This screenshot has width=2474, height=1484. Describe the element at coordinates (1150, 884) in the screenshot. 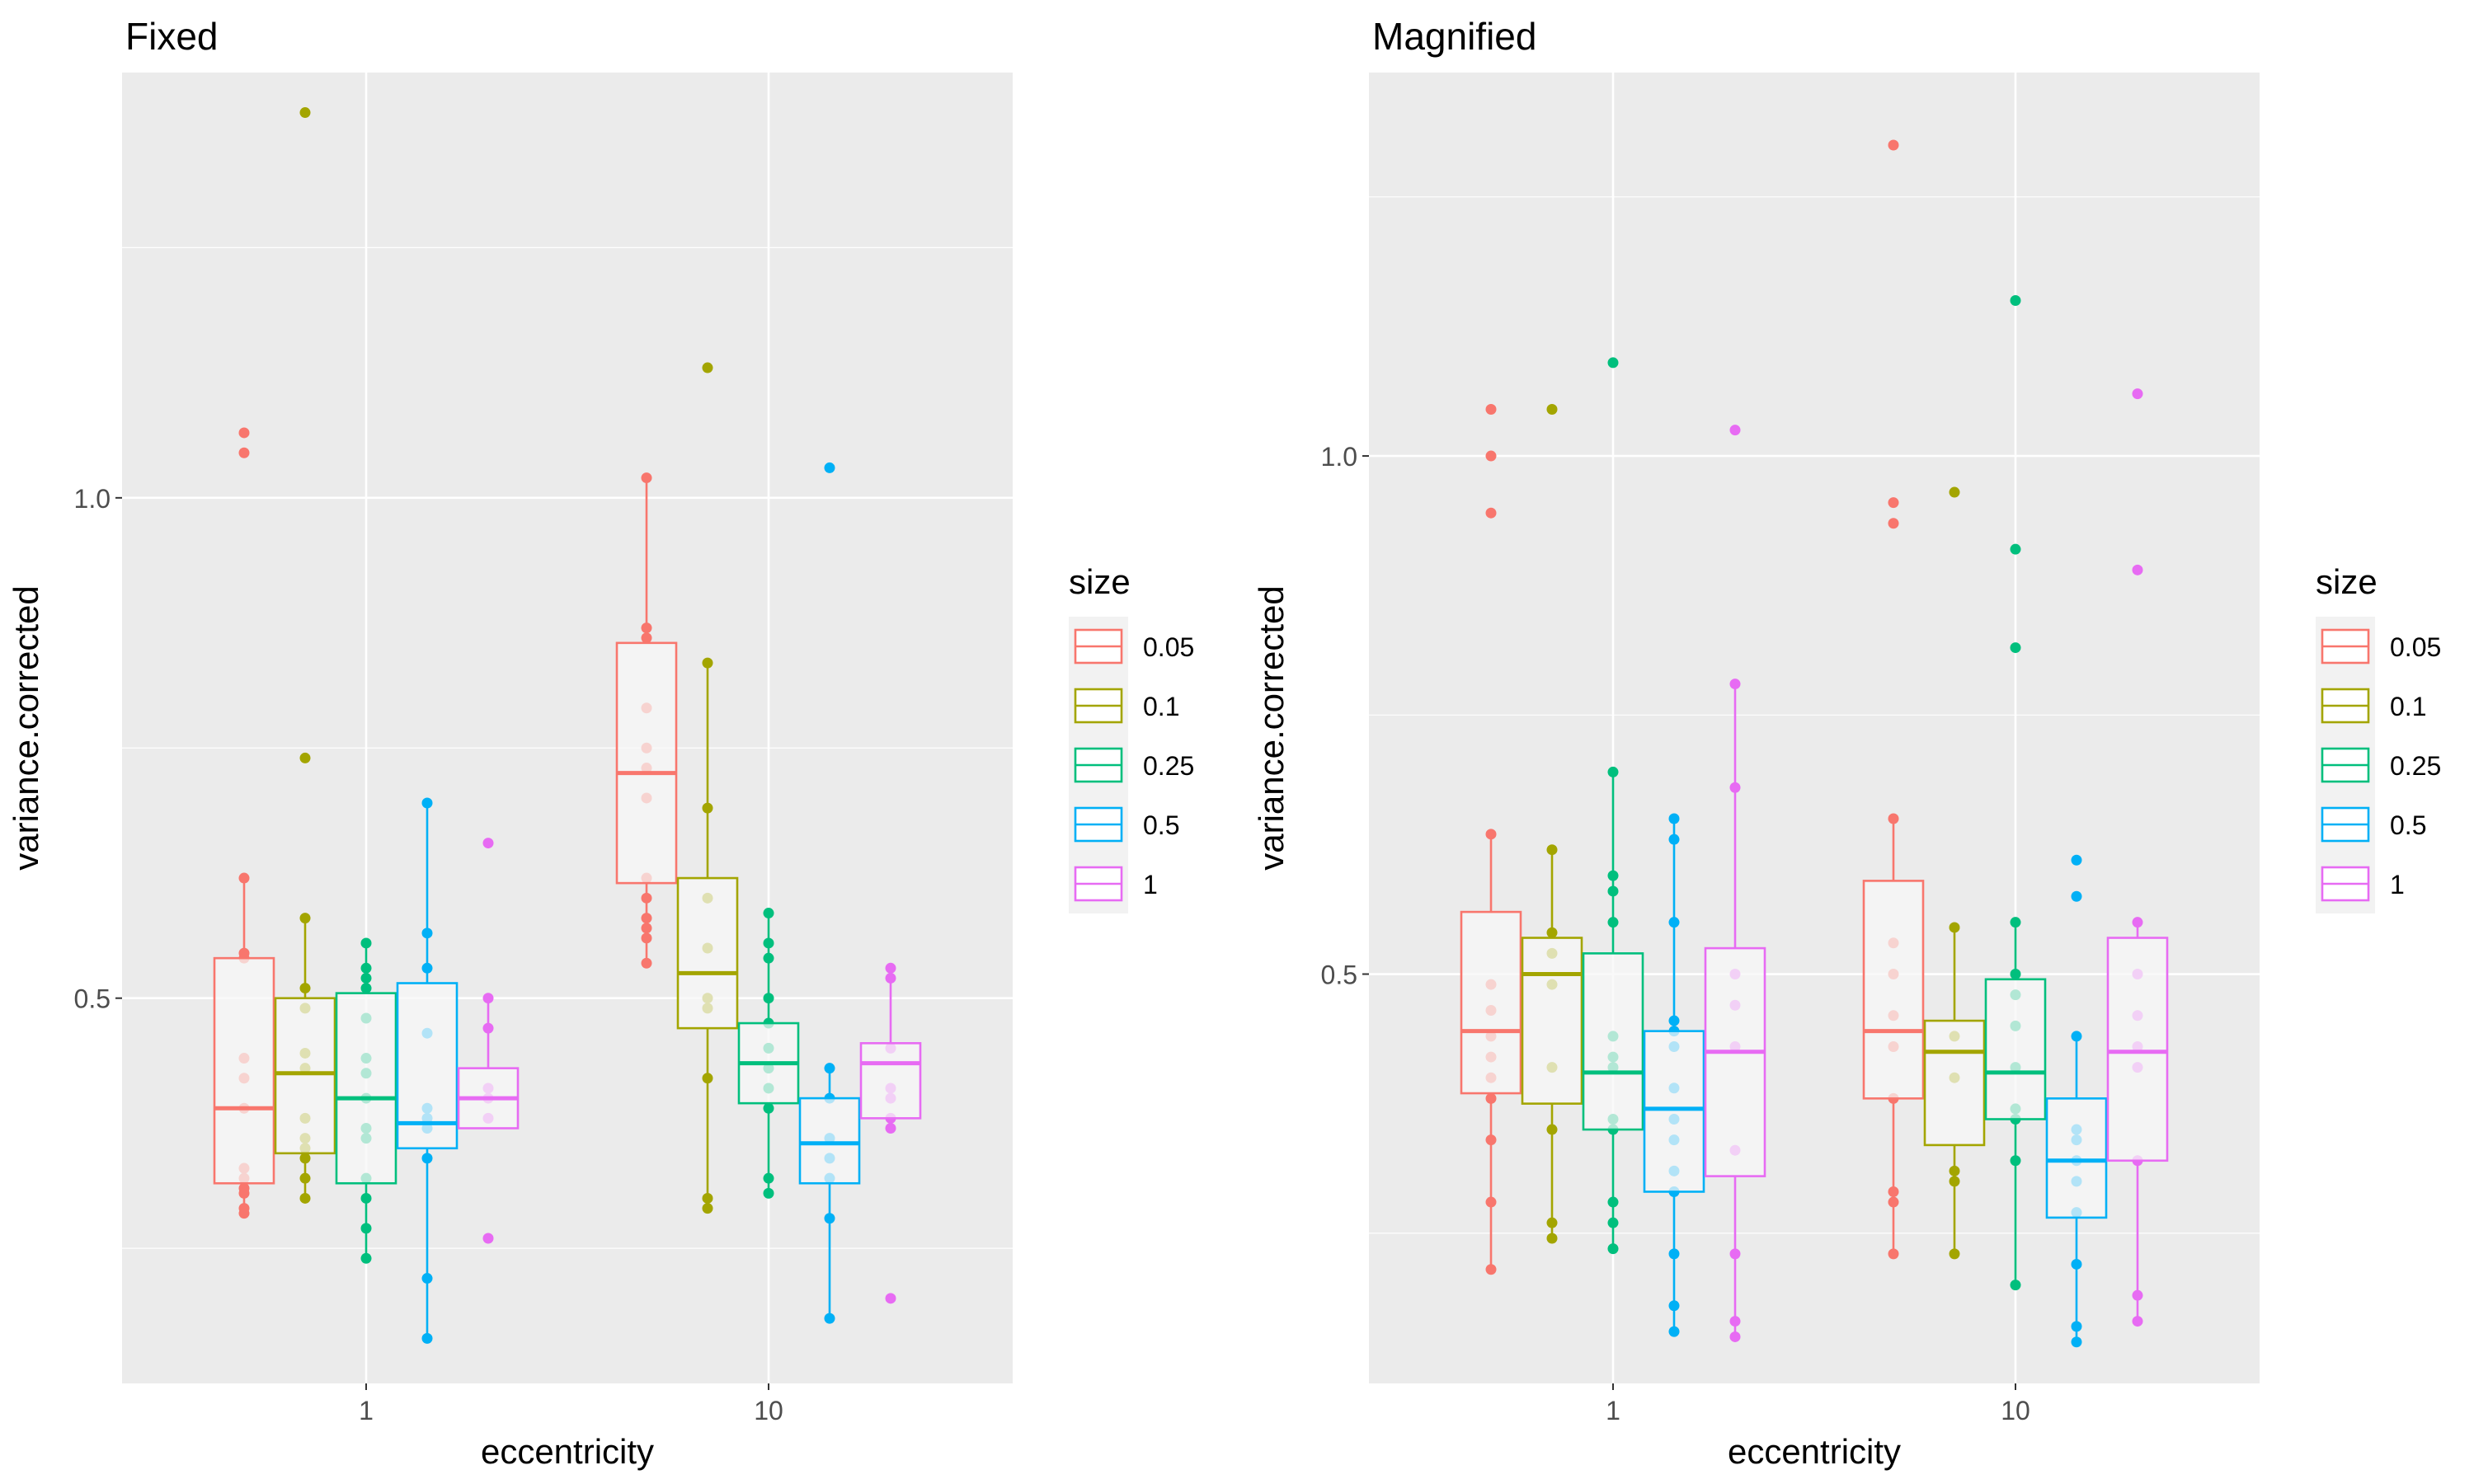

I see `legend-label: 1` at that location.